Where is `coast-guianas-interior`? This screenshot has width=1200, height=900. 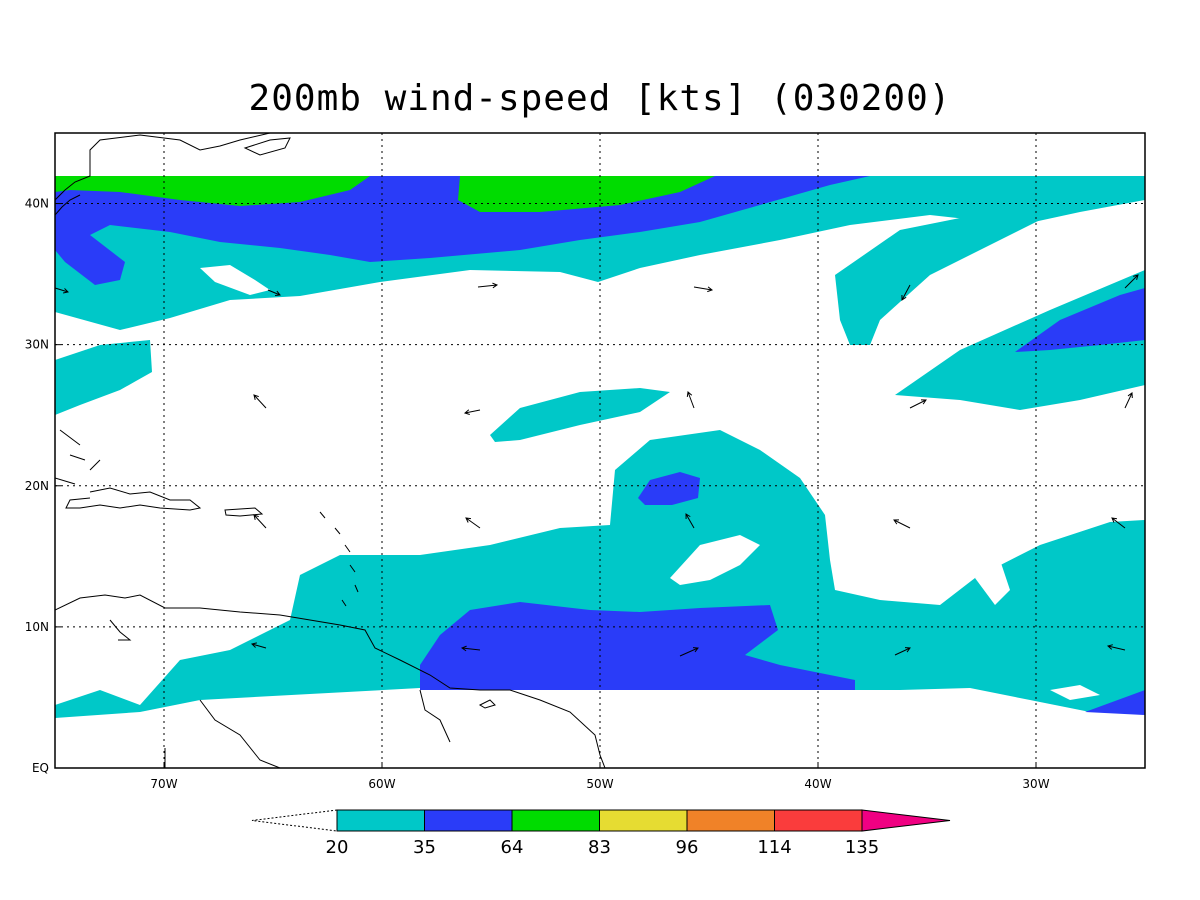 coast-guianas-interior is located at coordinates (457, 716).